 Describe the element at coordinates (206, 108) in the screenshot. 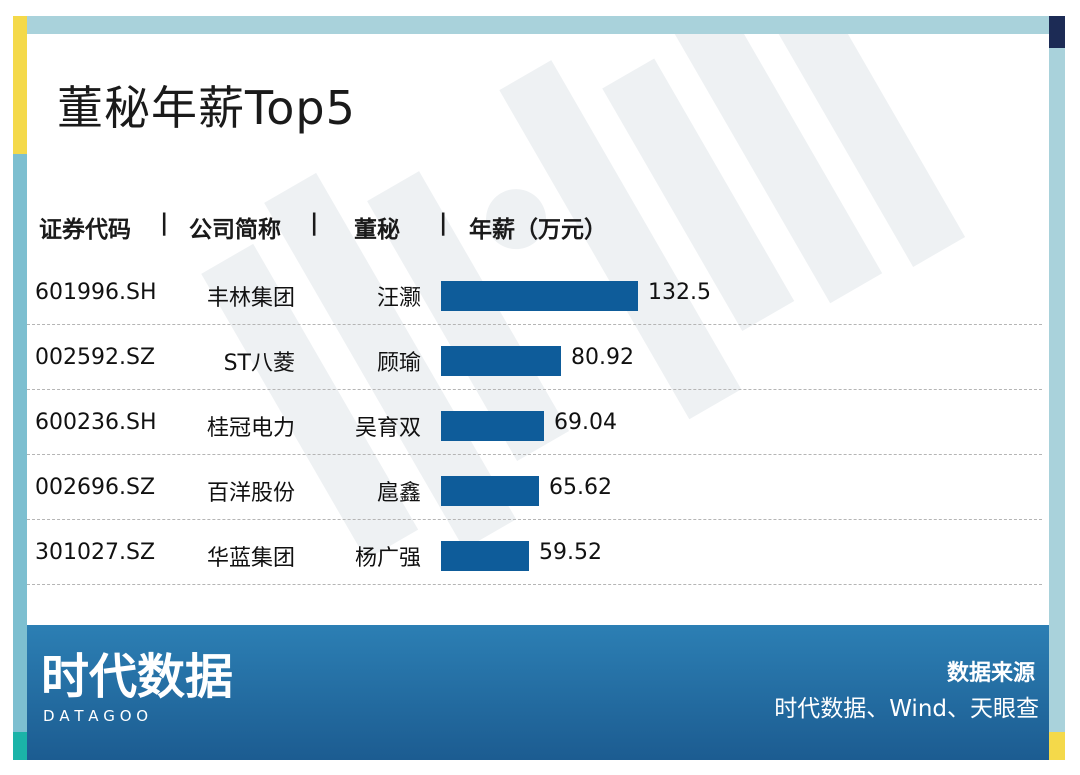

I see `chart-title: 董秘年薪Top5` at that location.